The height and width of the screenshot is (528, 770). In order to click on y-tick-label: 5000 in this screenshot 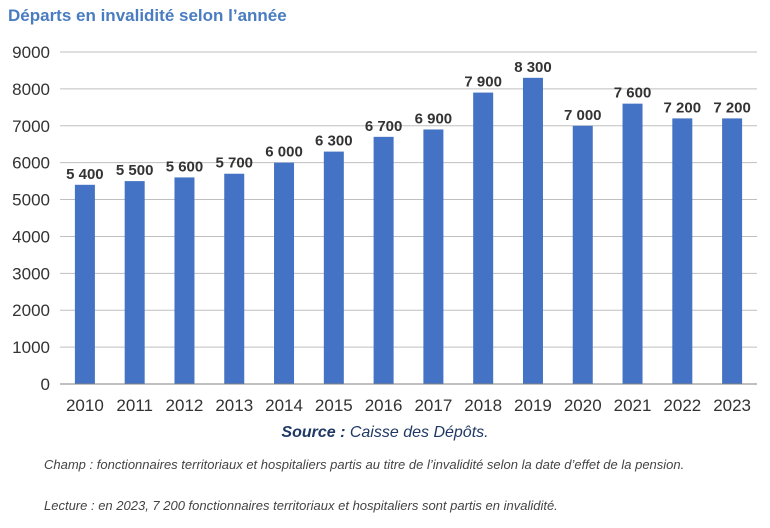, I will do `click(31, 200)`.